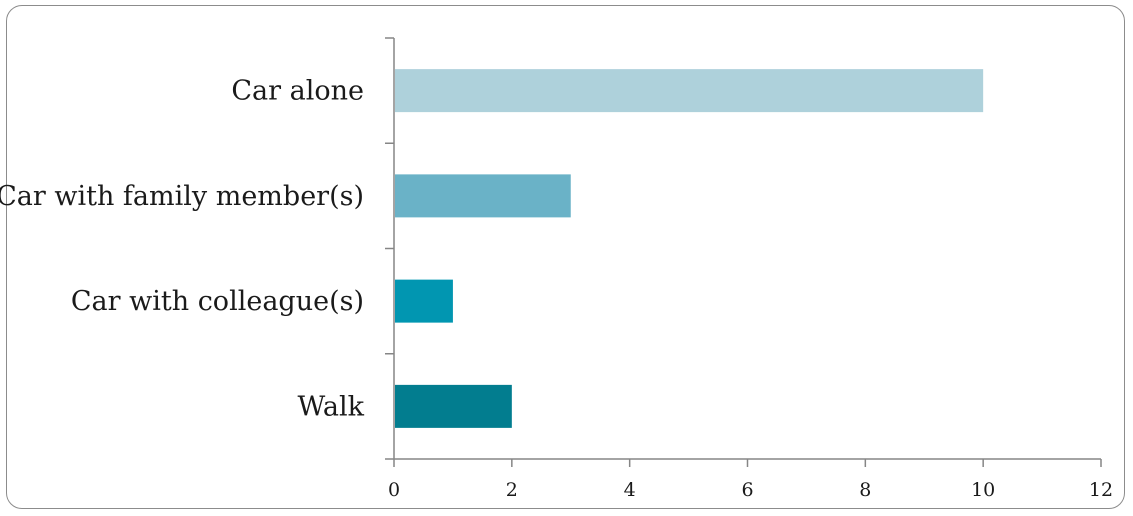  What do you see at coordinates (865, 490) in the screenshot?
I see `x-tick-label: 8` at bounding box center [865, 490].